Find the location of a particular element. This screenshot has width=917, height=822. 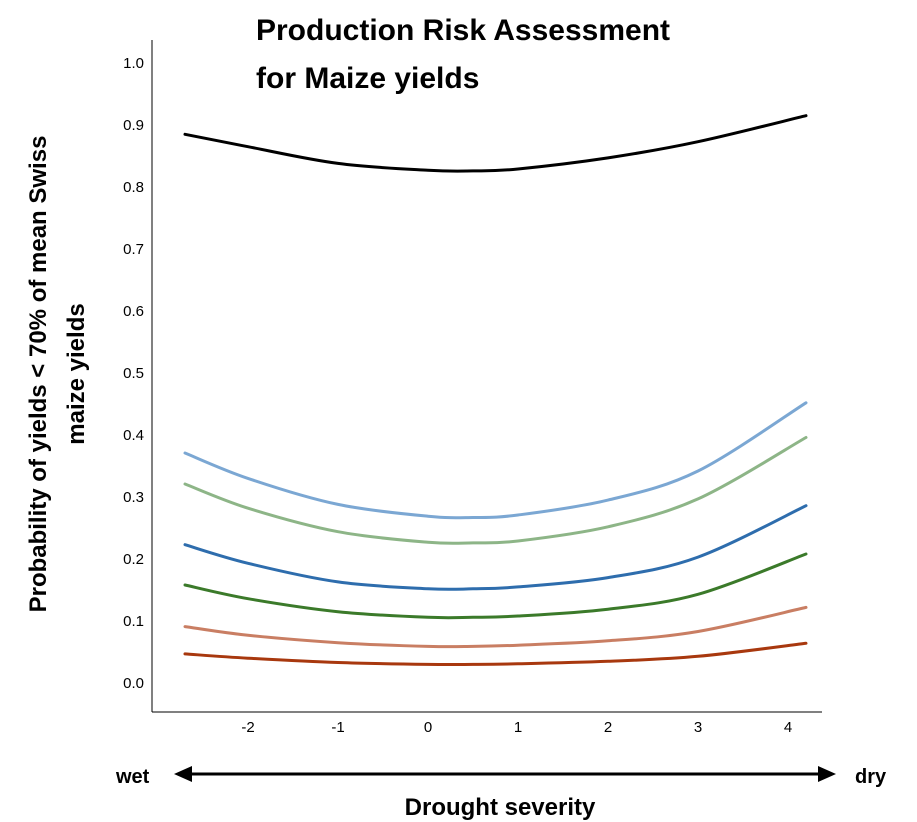

wet-label: wet is located at coordinates (132, 777).